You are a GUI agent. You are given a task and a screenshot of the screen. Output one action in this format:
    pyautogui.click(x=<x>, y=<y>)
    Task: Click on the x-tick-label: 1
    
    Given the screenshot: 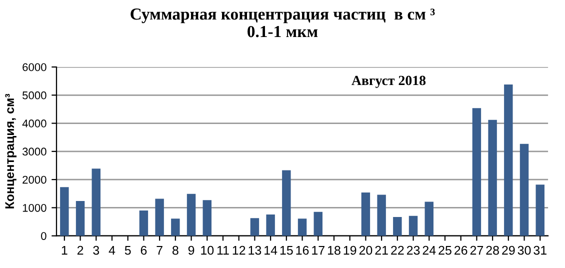 What is the action you would take?
    pyautogui.click(x=65, y=250)
    